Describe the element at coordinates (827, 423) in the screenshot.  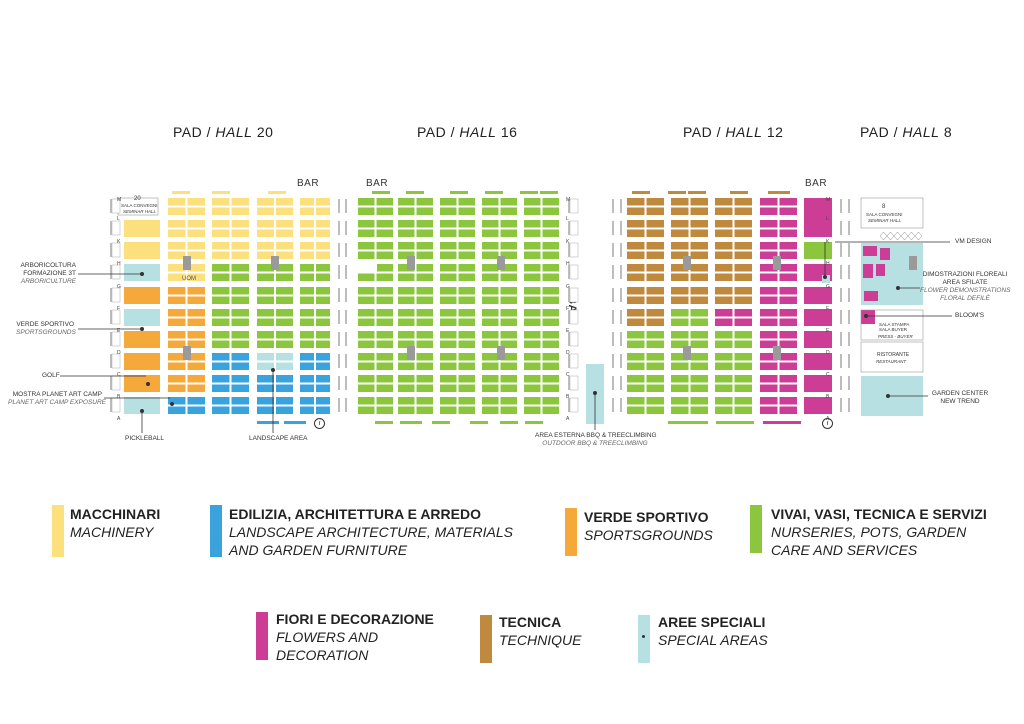
I see `info-icon-hall-12: i` at that location.